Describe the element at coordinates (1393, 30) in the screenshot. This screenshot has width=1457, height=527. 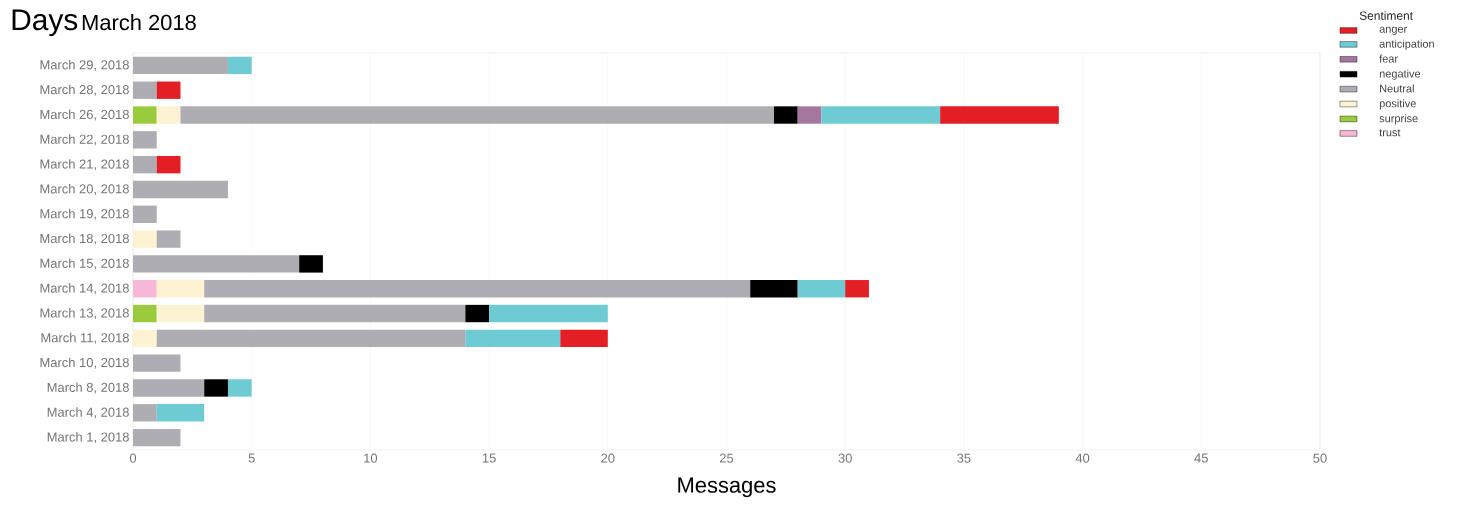
I see `legend-label: anger` at that location.